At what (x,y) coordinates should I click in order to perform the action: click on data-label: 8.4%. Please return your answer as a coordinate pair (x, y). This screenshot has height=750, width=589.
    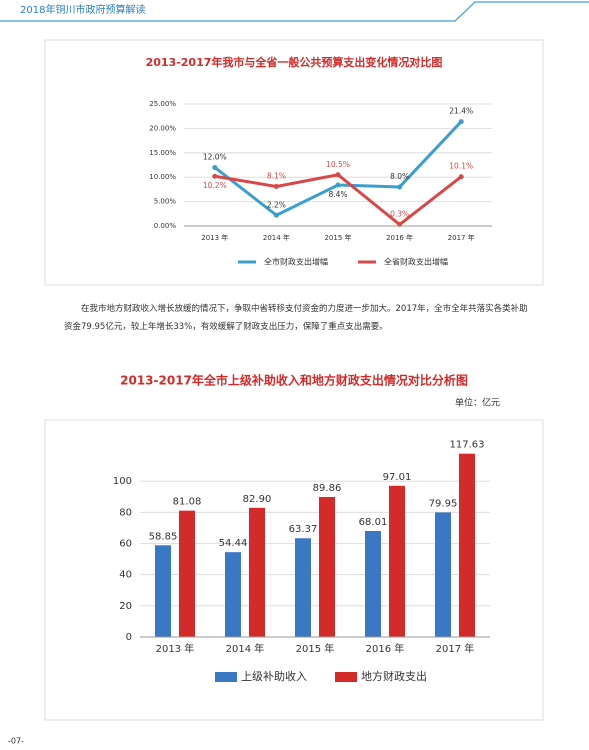
    Looking at the image, I should click on (337, 194).